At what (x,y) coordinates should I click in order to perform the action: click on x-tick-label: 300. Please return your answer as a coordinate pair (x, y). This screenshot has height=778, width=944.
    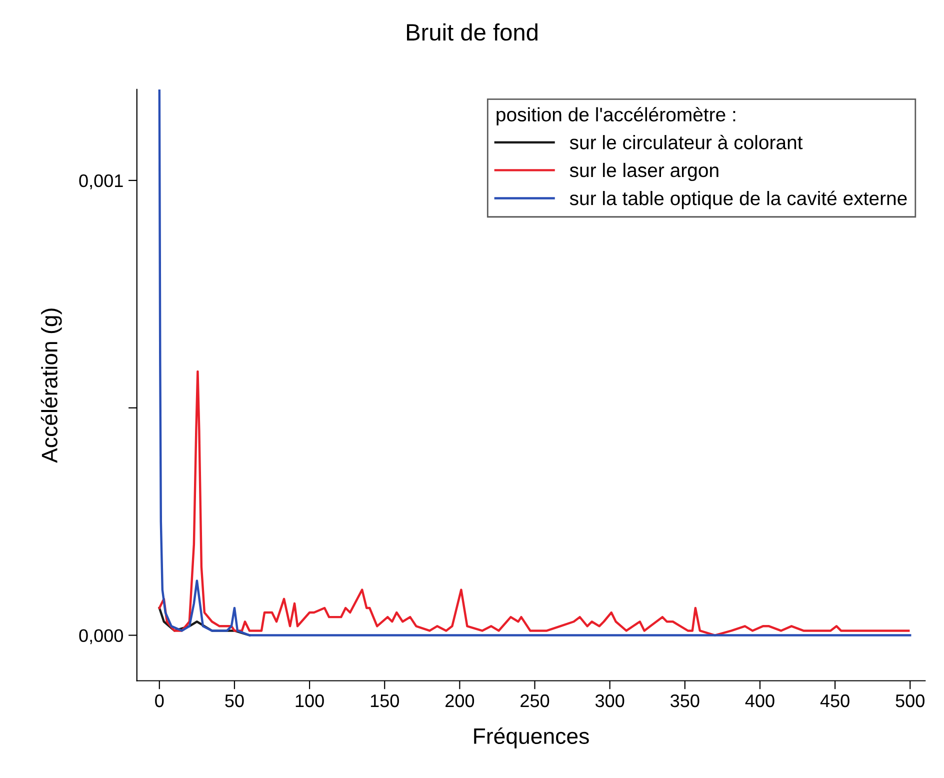
    Looking at the image, I should click on (609, 701).